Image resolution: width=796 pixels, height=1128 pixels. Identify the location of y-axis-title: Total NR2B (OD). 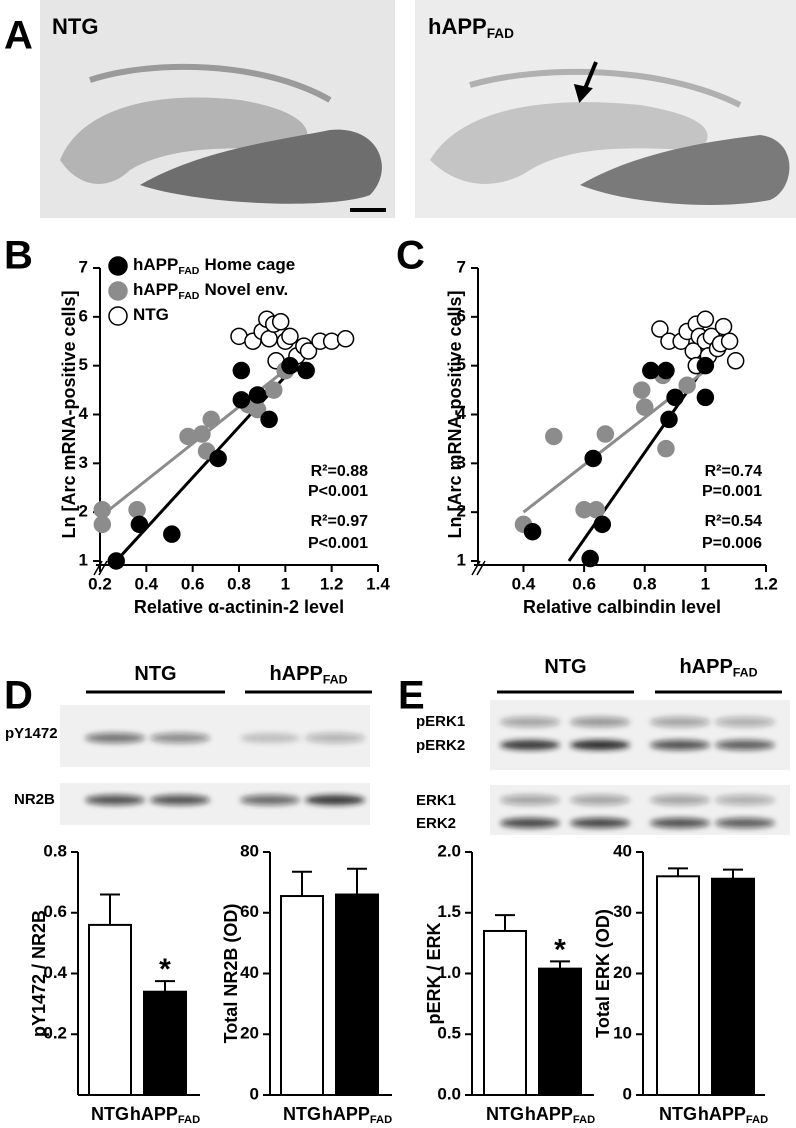
(231, 974).